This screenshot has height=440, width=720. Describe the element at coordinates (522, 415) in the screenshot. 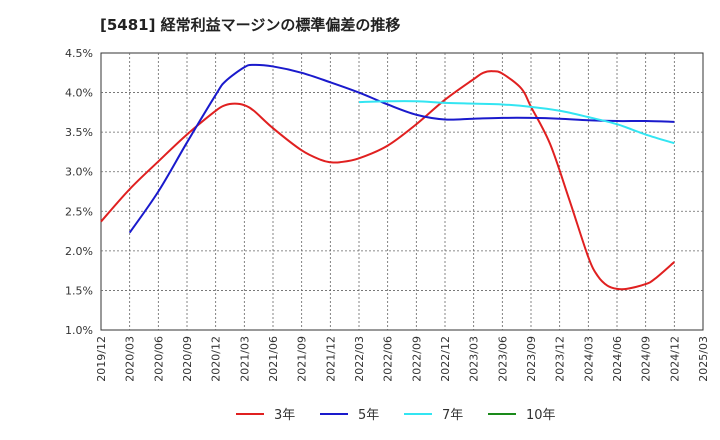

I see `legend-item: 10年` at that location.